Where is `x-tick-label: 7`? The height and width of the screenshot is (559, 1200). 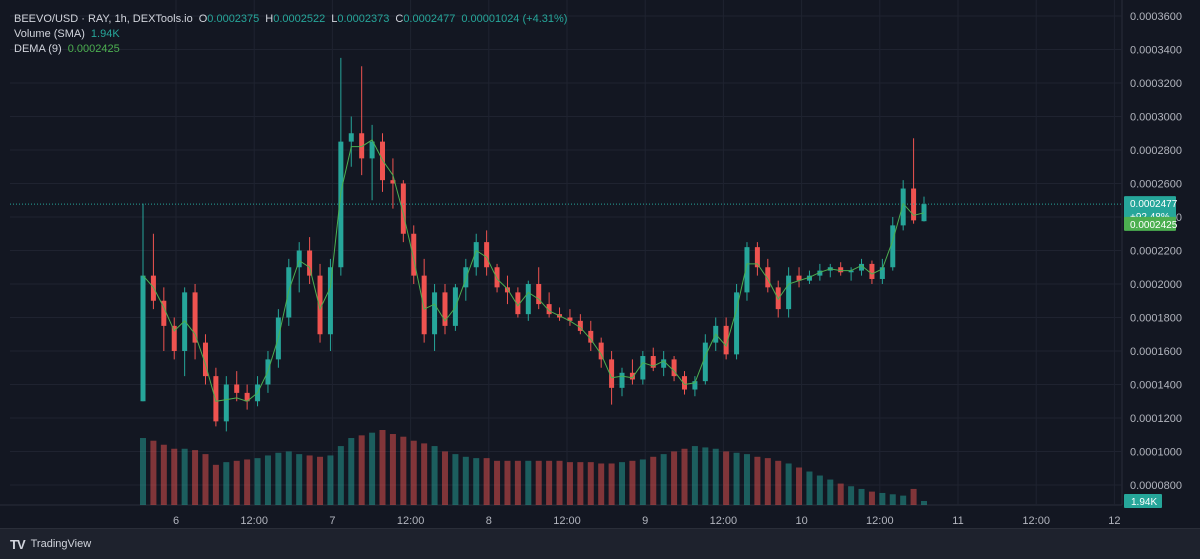
x-tick-label: 7 is located at coordinates (332, 521).